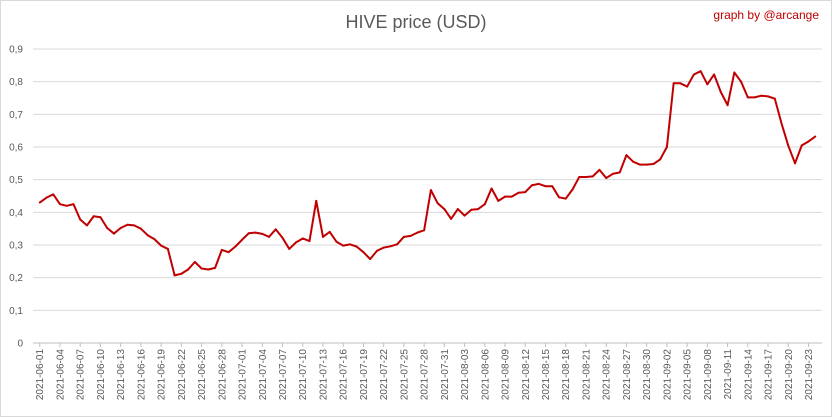 The image size is (832, 417). I want to click on x-tick-label: 2021-07-31, so click(445, 375).